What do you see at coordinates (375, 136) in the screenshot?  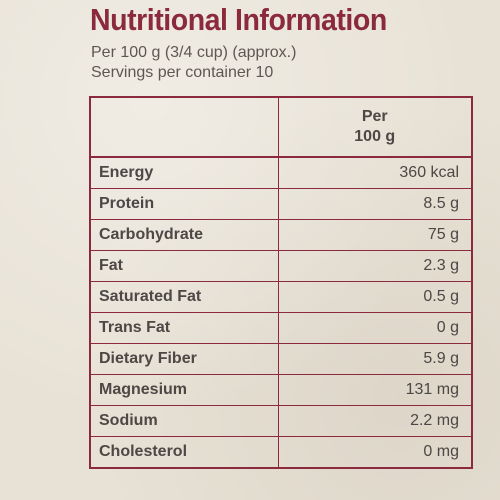 I see `column-header-line2: 100 g` at bounding box center [375, 136].